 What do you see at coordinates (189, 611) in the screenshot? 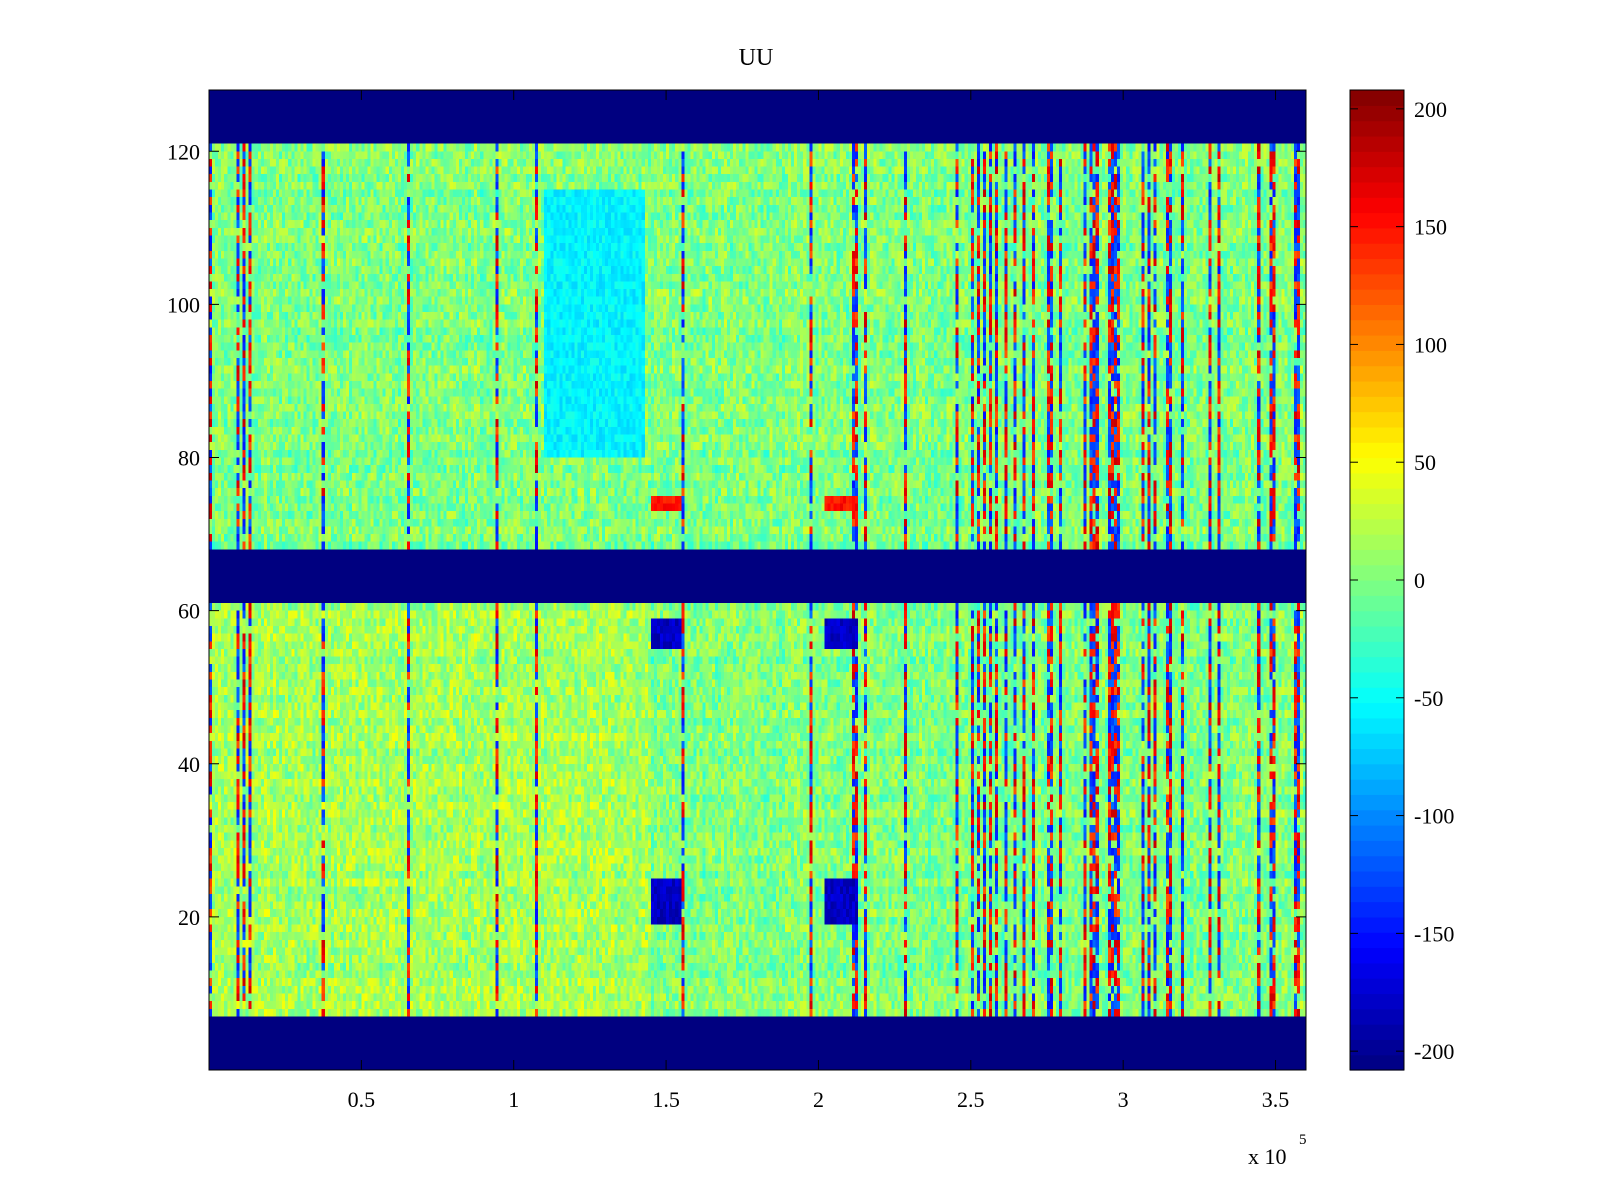
I see `y-tick-label: 60` at bounding box center [189, 611].